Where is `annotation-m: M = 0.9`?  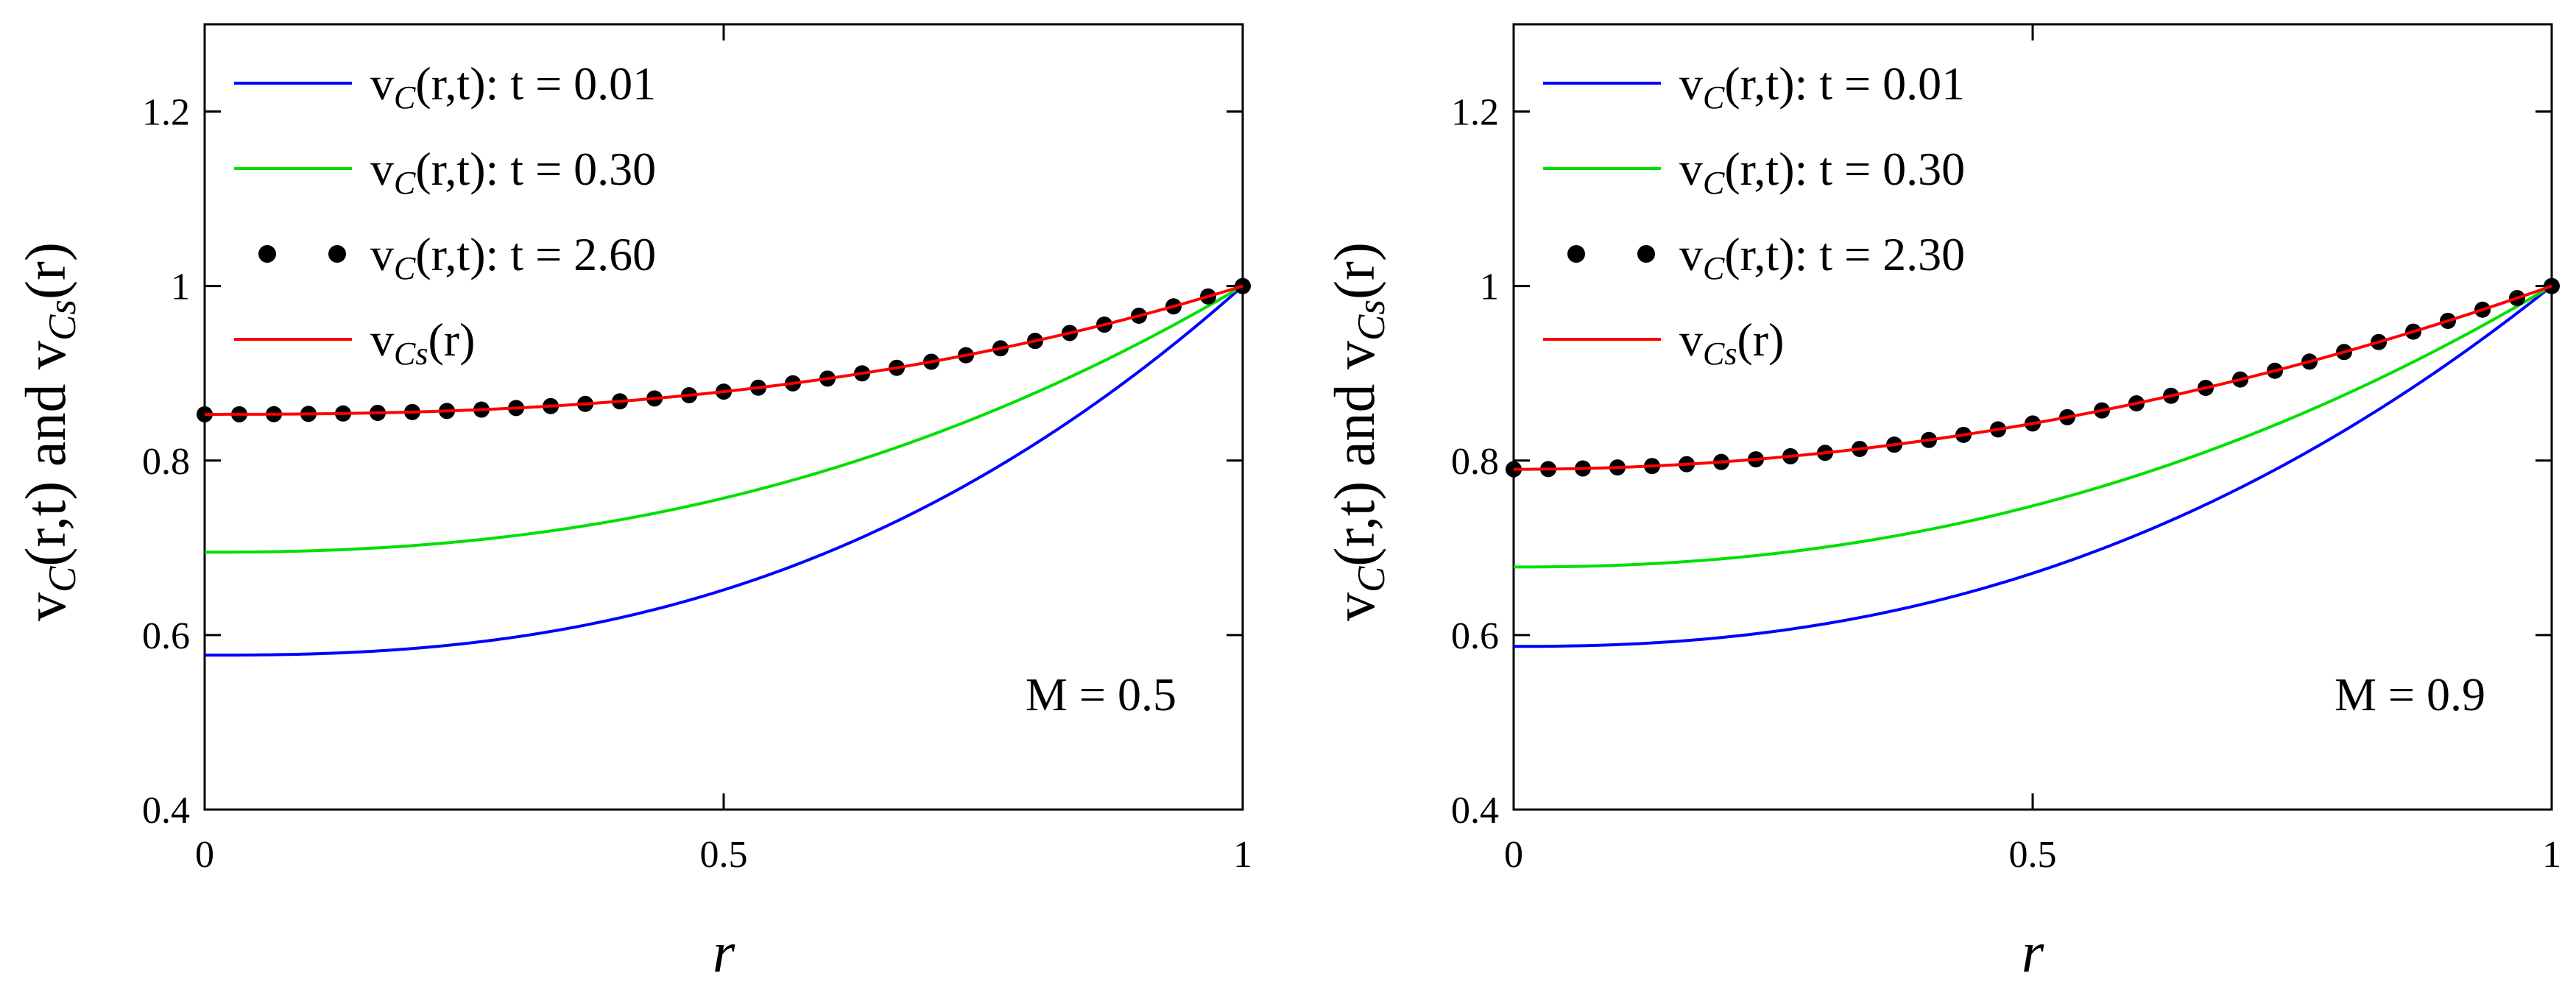 annotation-m: M = 0.9 is located at coordinates (2410, 694).